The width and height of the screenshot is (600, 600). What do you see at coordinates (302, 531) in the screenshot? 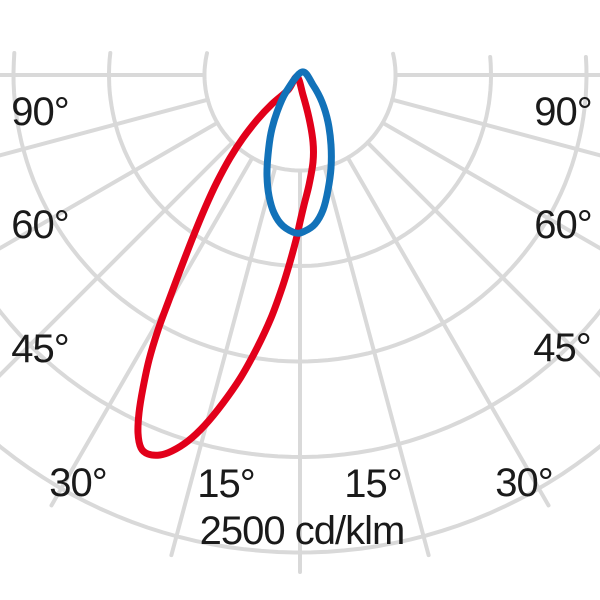
I see `unit-scale-label: 2500 cd/klm` at bounding box center [302, 531].